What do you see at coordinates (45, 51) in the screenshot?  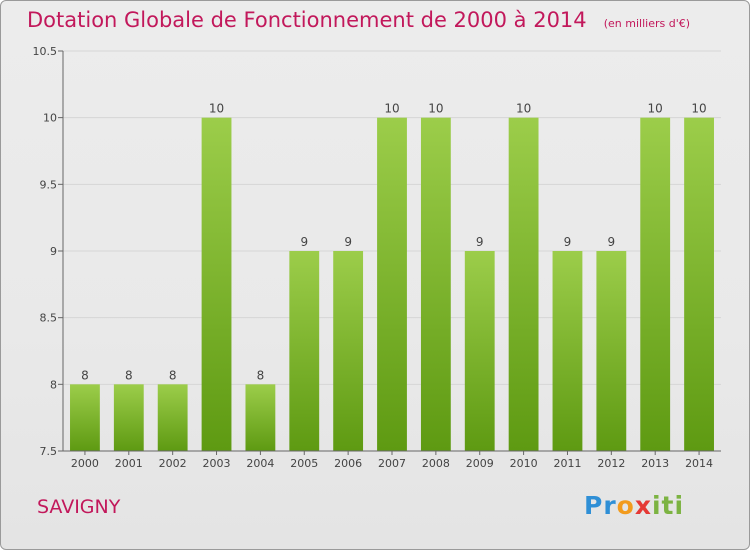 I see `y-tick-label: 10.5` at bounding box center [45, 51].